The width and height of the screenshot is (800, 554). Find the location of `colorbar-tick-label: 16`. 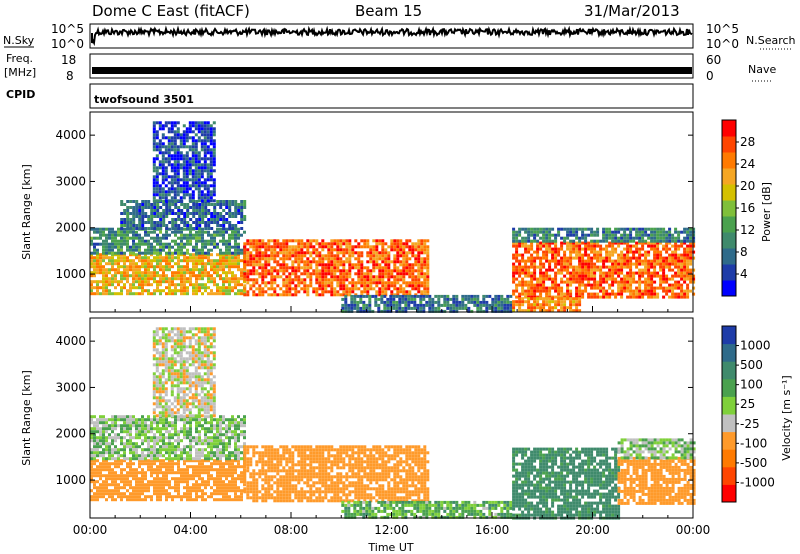

colorbar-tick-label: 16 is located at coordinates (747, 208).